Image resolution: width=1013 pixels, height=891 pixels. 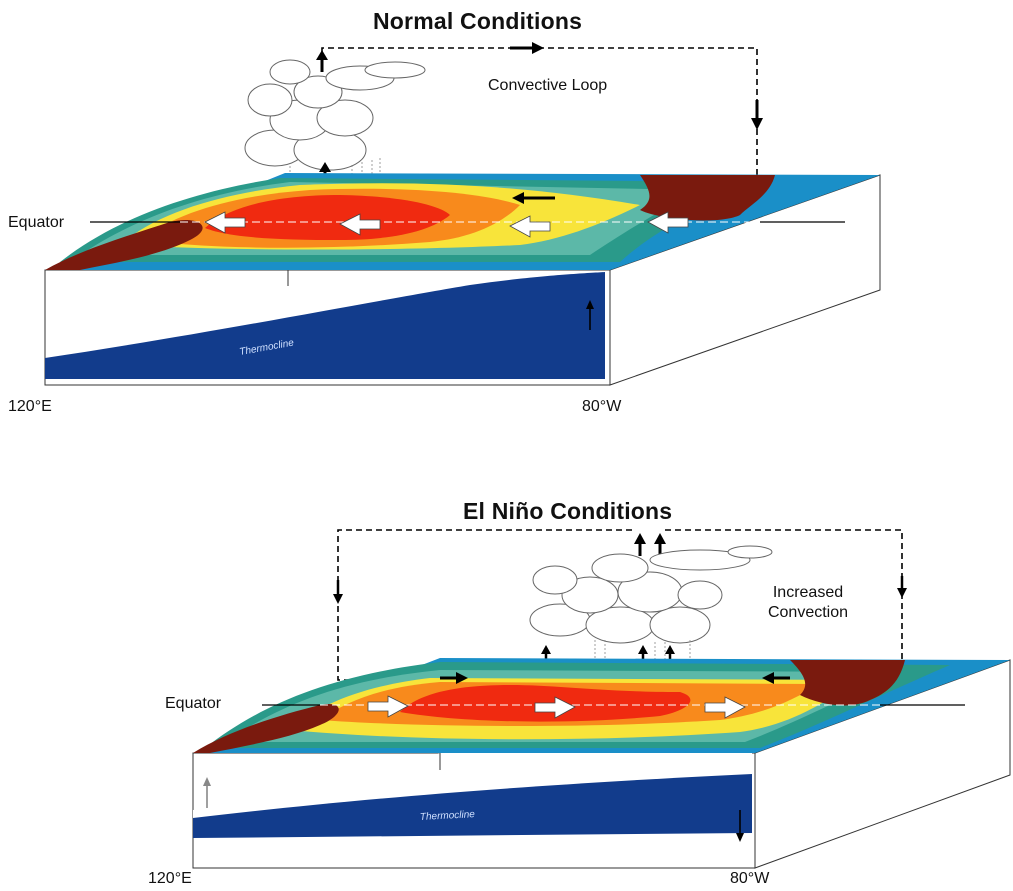 What do you see at coordinates (650, 544) in the screenshot?
I see `rising-air-double-arrow-icon` at bounding box center [650, 544].